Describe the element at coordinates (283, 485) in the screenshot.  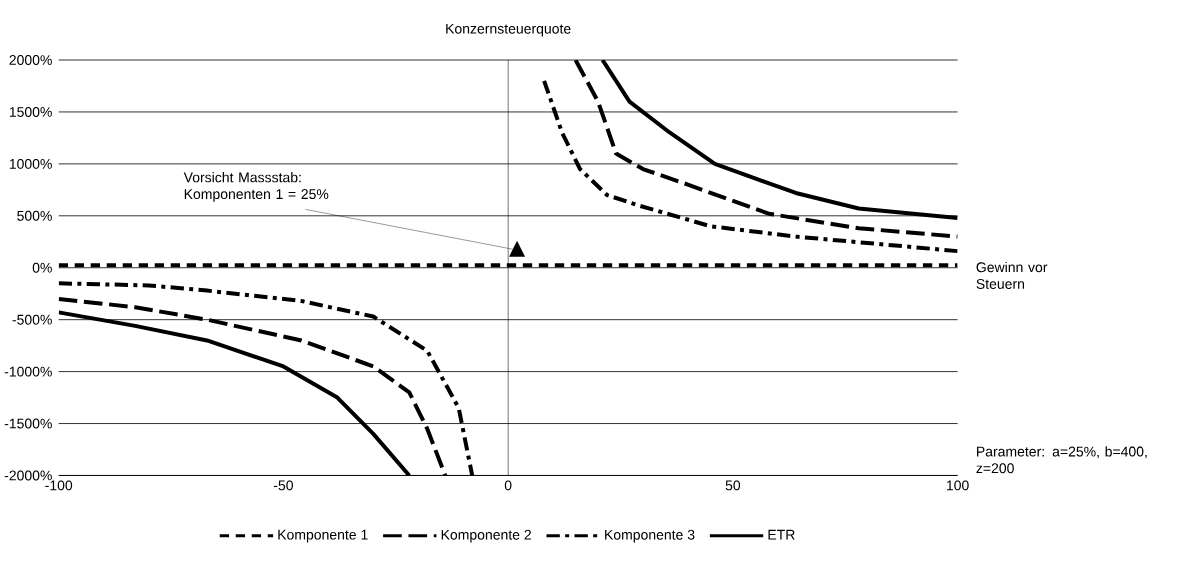
I see `x-tick-label: -50` at that location.